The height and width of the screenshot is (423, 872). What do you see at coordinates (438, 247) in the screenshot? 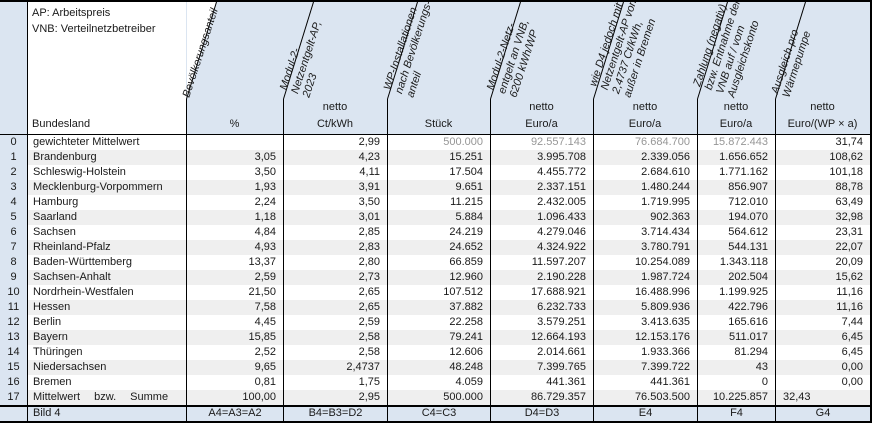
I see `value-cell: 24.652` at bounding box center [438, 247].